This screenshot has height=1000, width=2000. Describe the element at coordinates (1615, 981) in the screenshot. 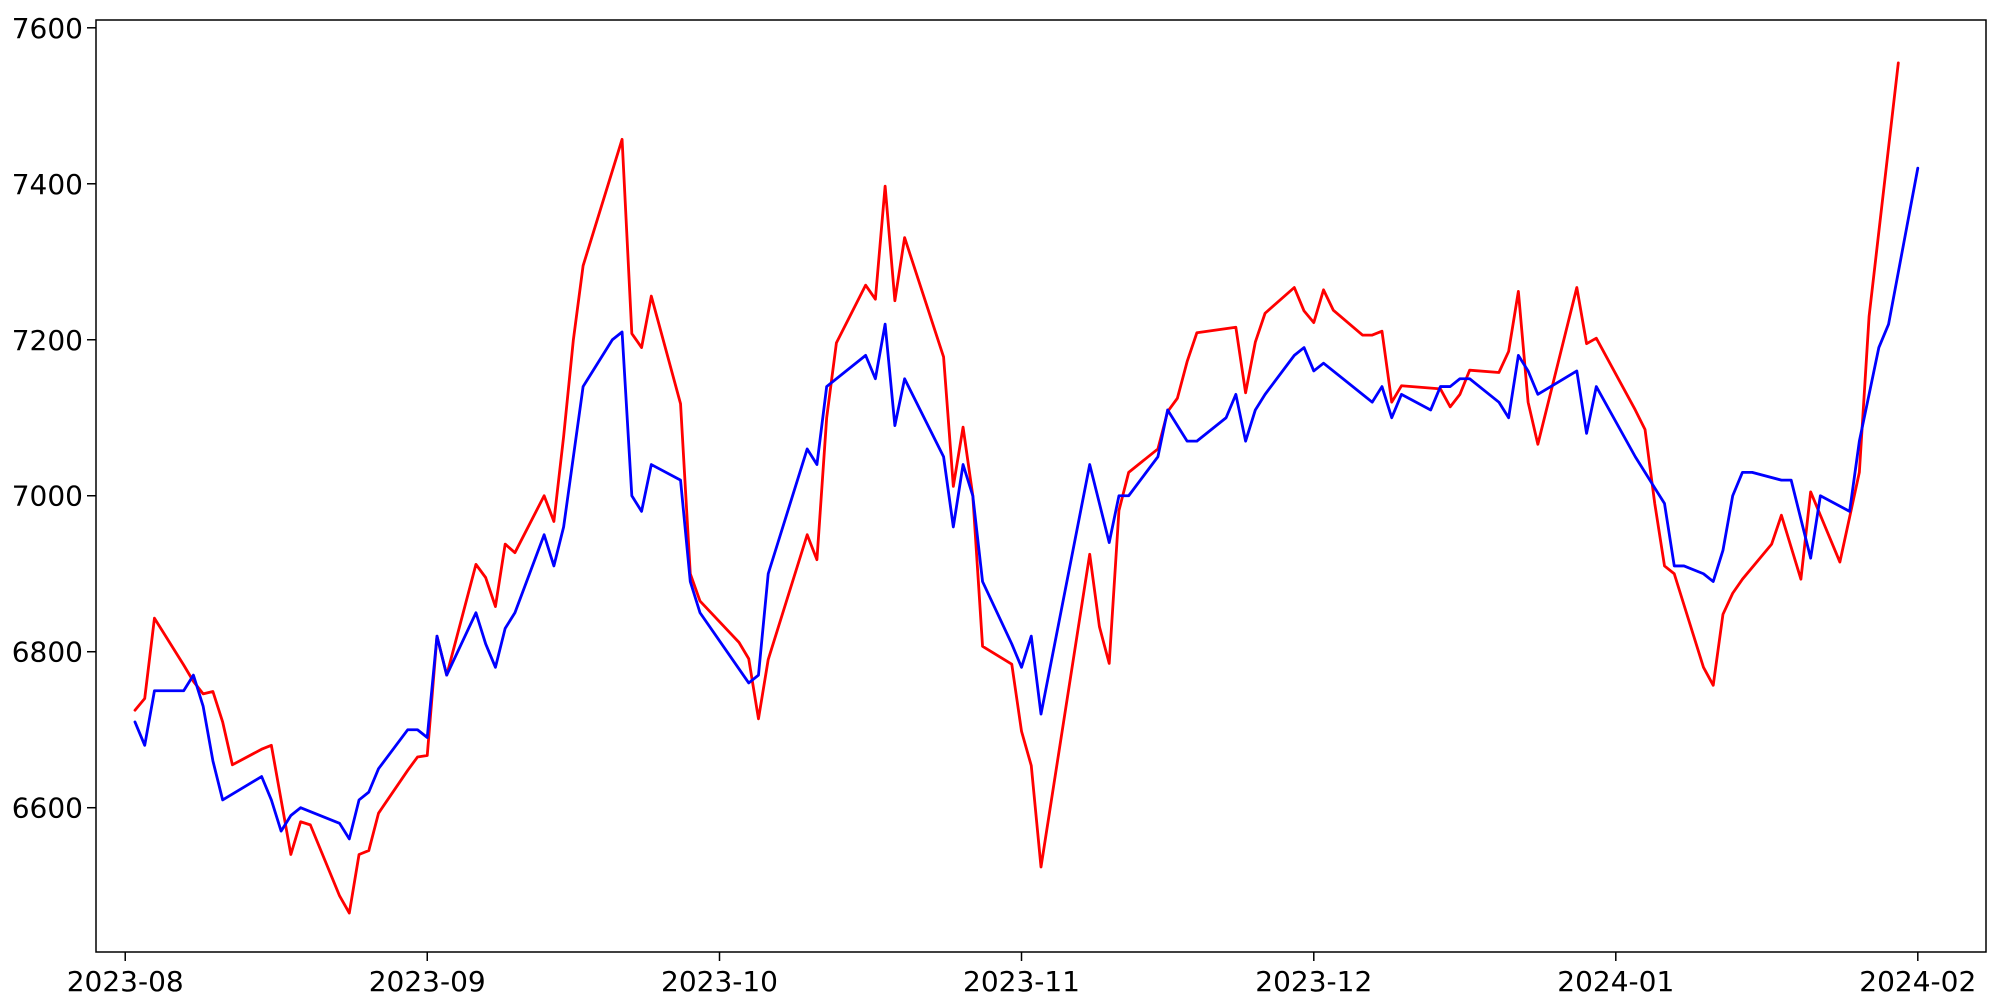

I see `x-tick-label: 2024-01` at that location.